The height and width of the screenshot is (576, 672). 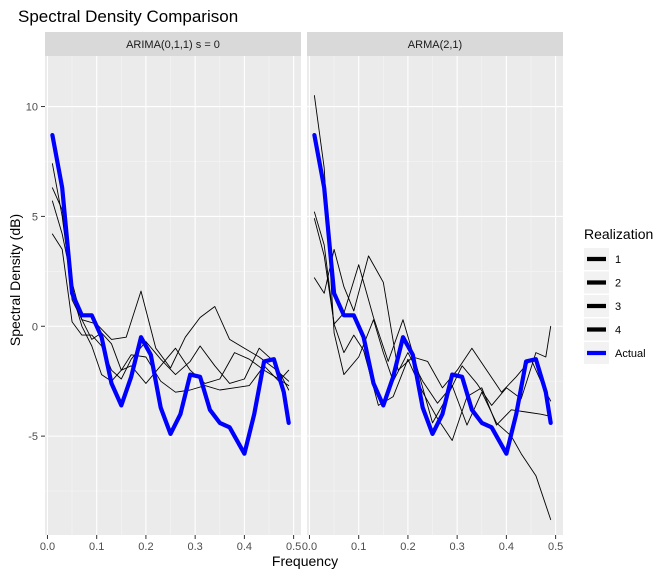 I want to click on y-tick-label: 5, so click(x=35, y=217).